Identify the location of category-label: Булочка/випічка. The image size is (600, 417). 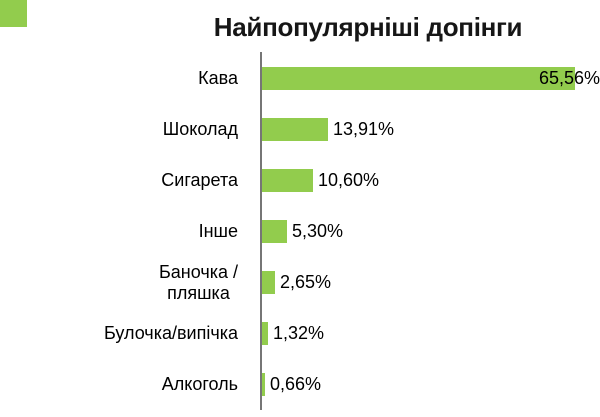
(125, 333).